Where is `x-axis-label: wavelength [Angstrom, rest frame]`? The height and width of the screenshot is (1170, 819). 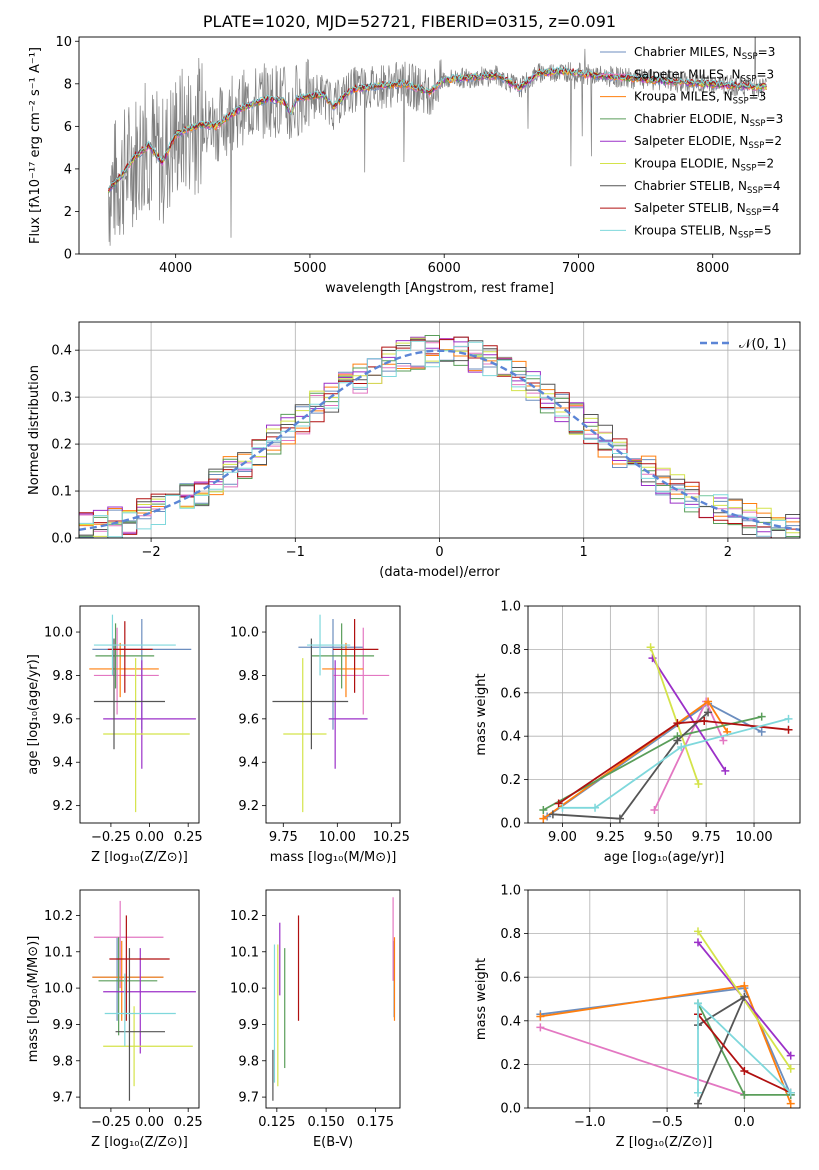
x-axis-label: wavelength [Angstrom, rest frame] is located at coordinates (439, 288).